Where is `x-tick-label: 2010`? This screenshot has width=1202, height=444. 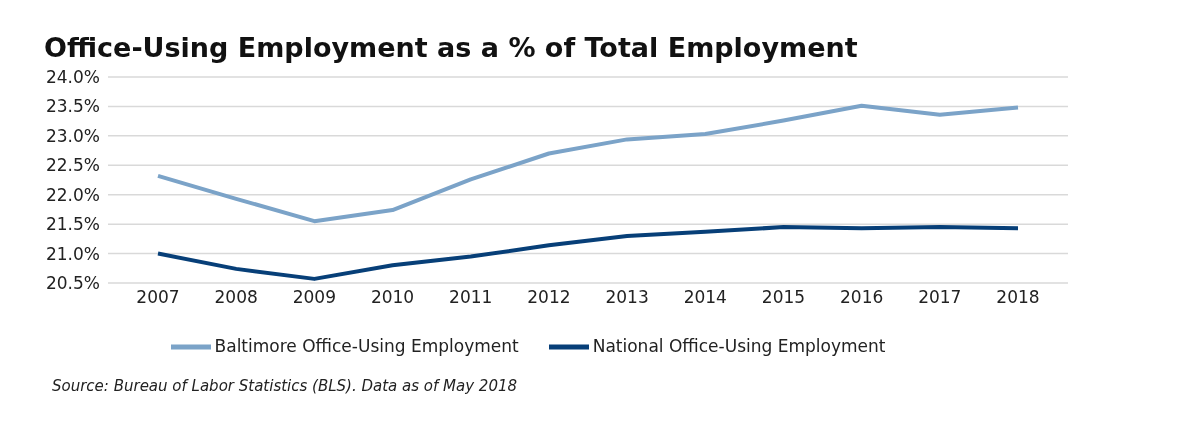 x-tick-label: 2010 is located at coordinates (392, 297).